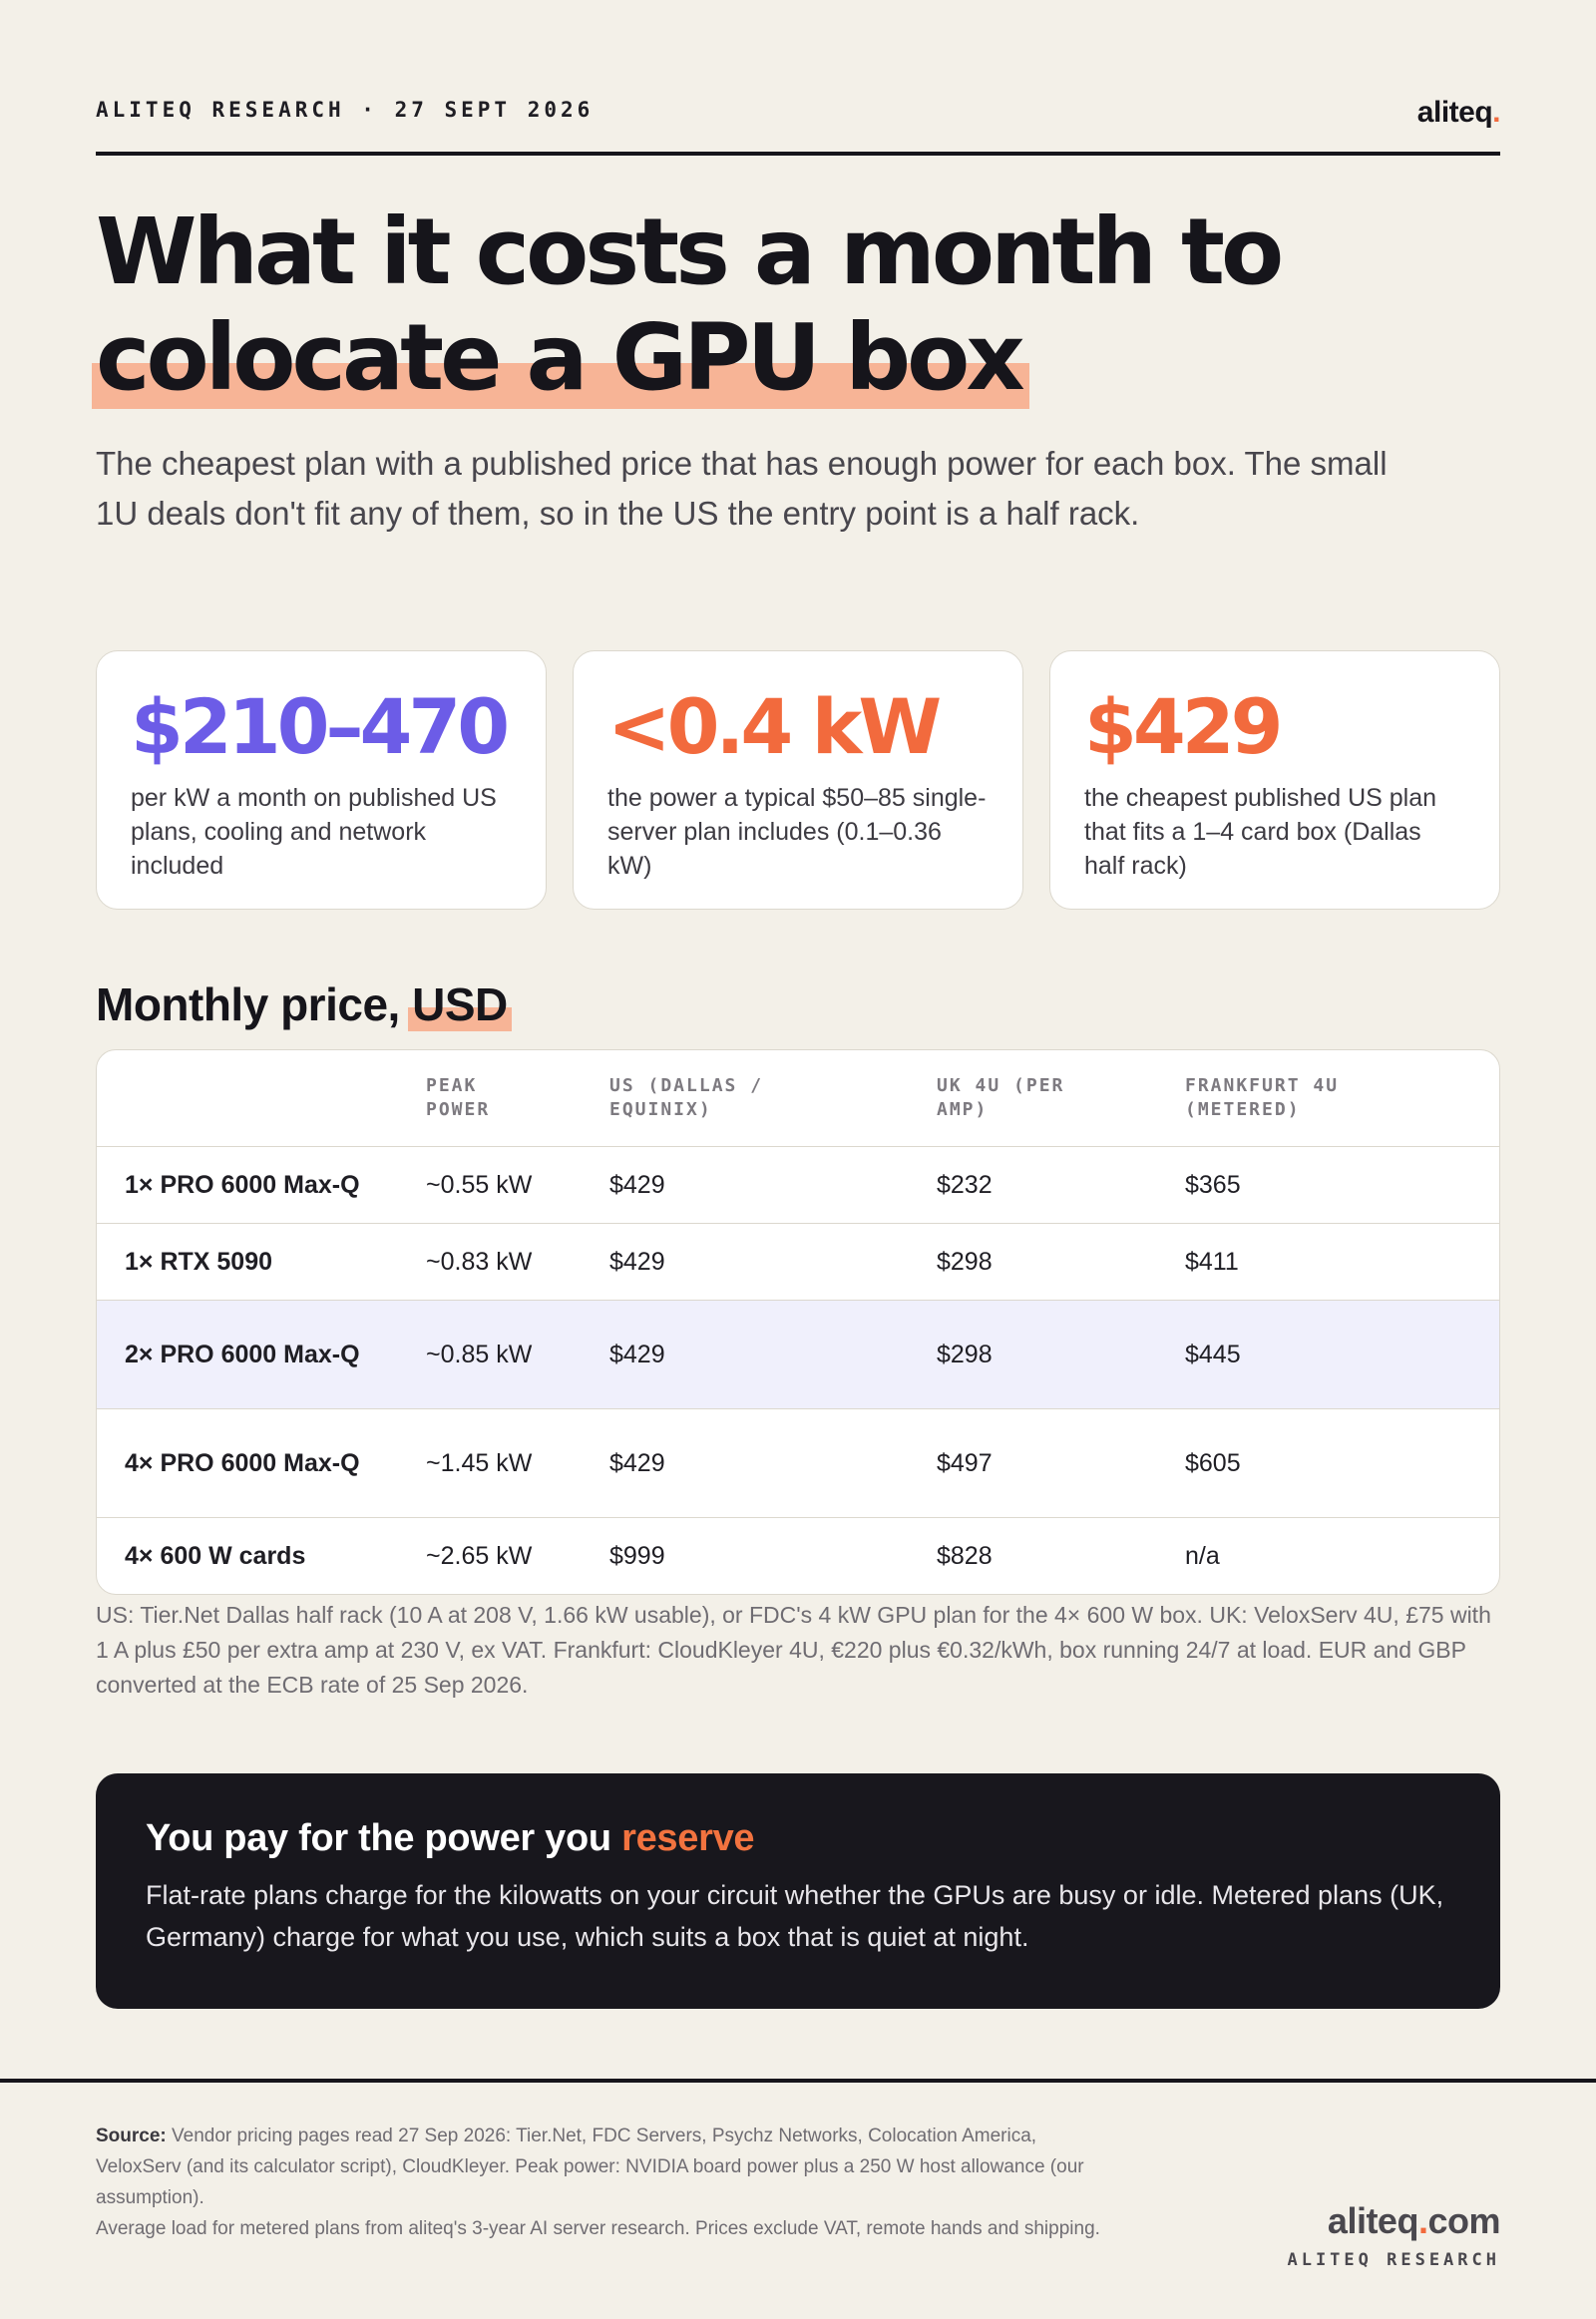 This screenshot has width=1596, height=2319. Describe the element at coordinates (965, 1555) in the screenshot. I see `cell-uk-price: $828` at that location.